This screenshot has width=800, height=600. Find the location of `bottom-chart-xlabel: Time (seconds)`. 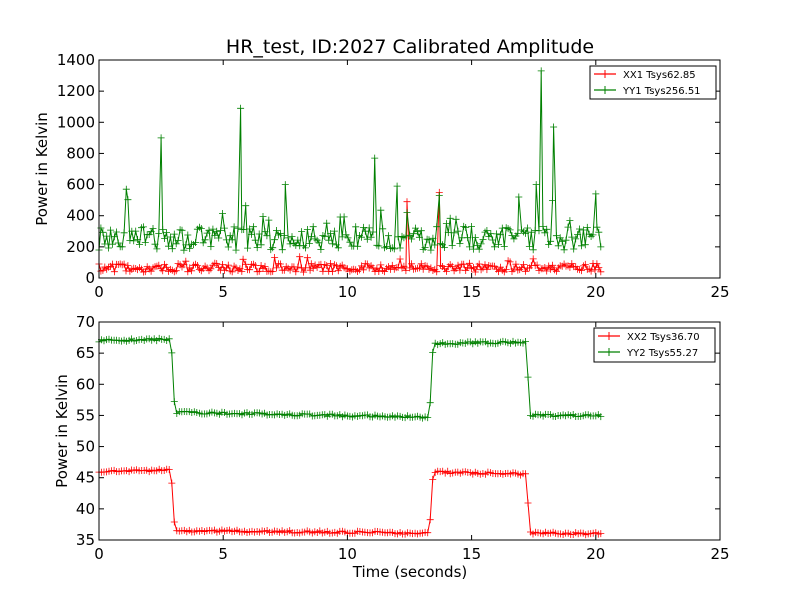

bottom-chart-xlabel: Time (seconds) is located at coordinates (410, 572).